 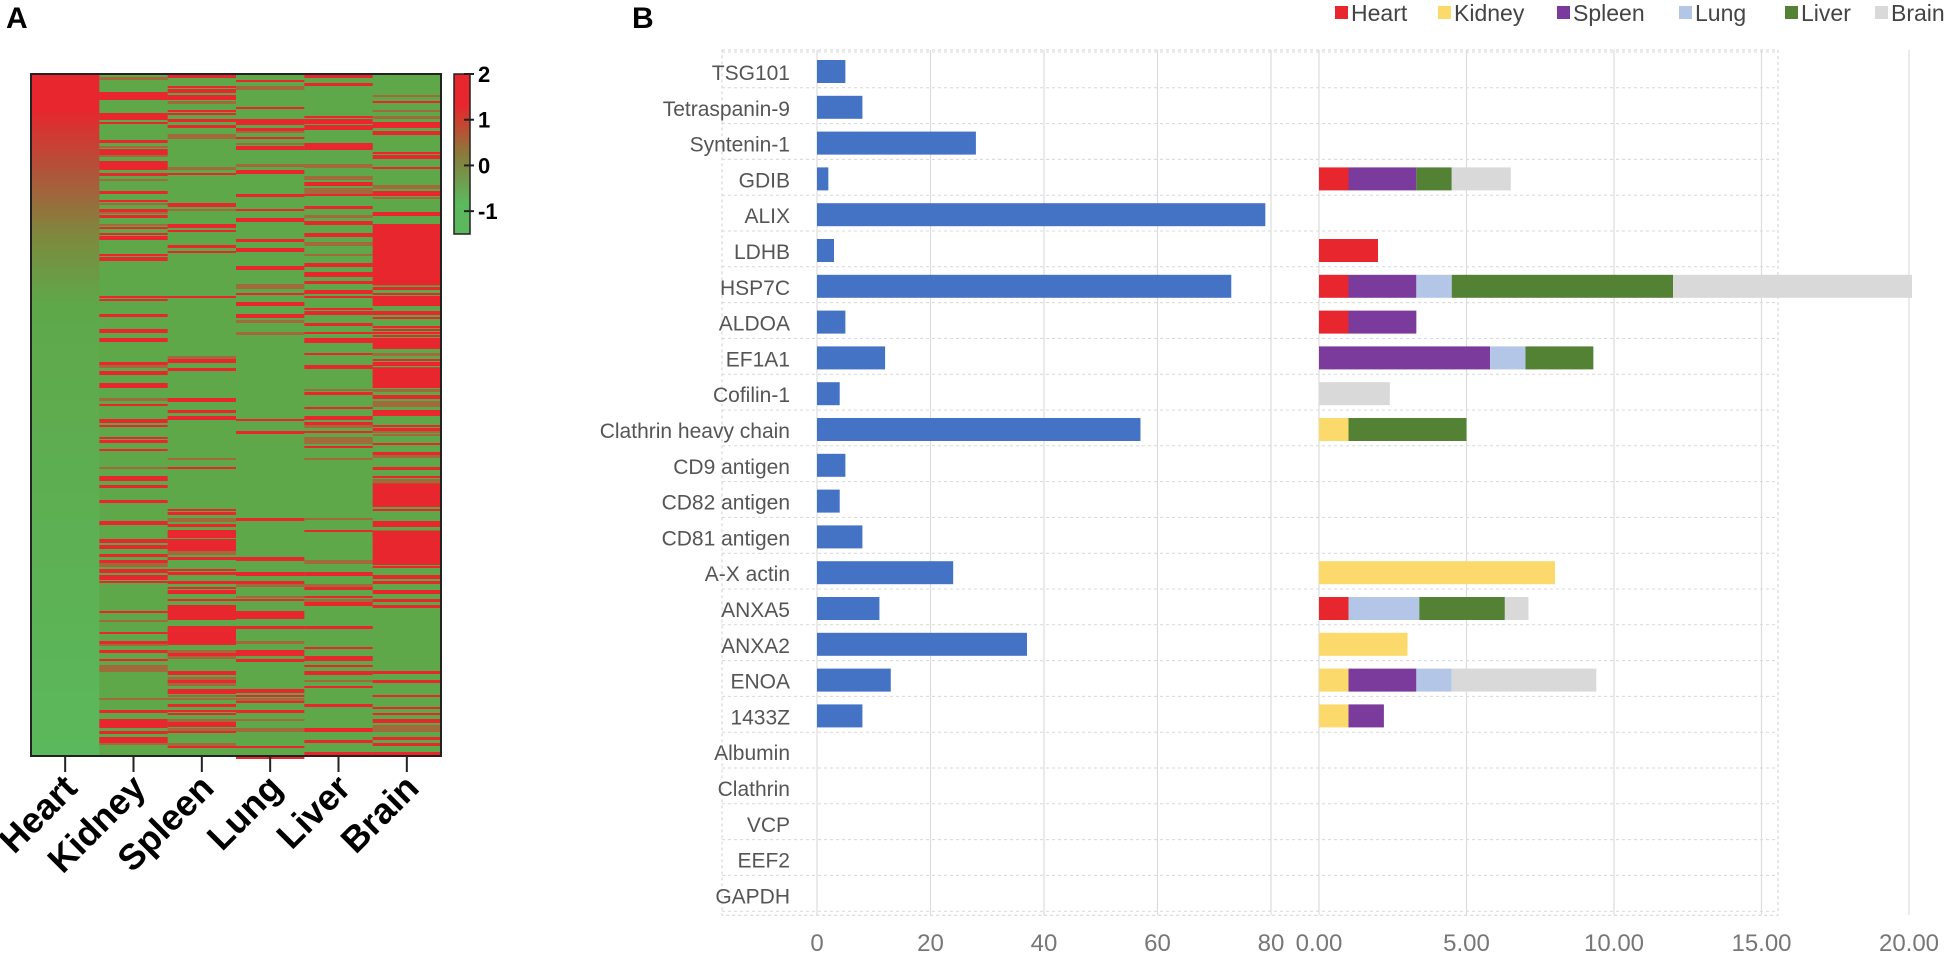 I want to click on x-tick-label: 80, so click(x=1271, y=943).